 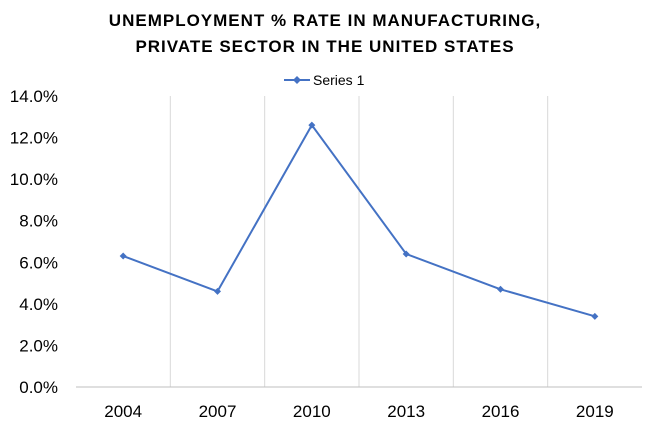 What do you see at coordinates (38, 387) in the screenshot?
I see `y-tick-label: 0.0%` at bounding box center [38, 387].